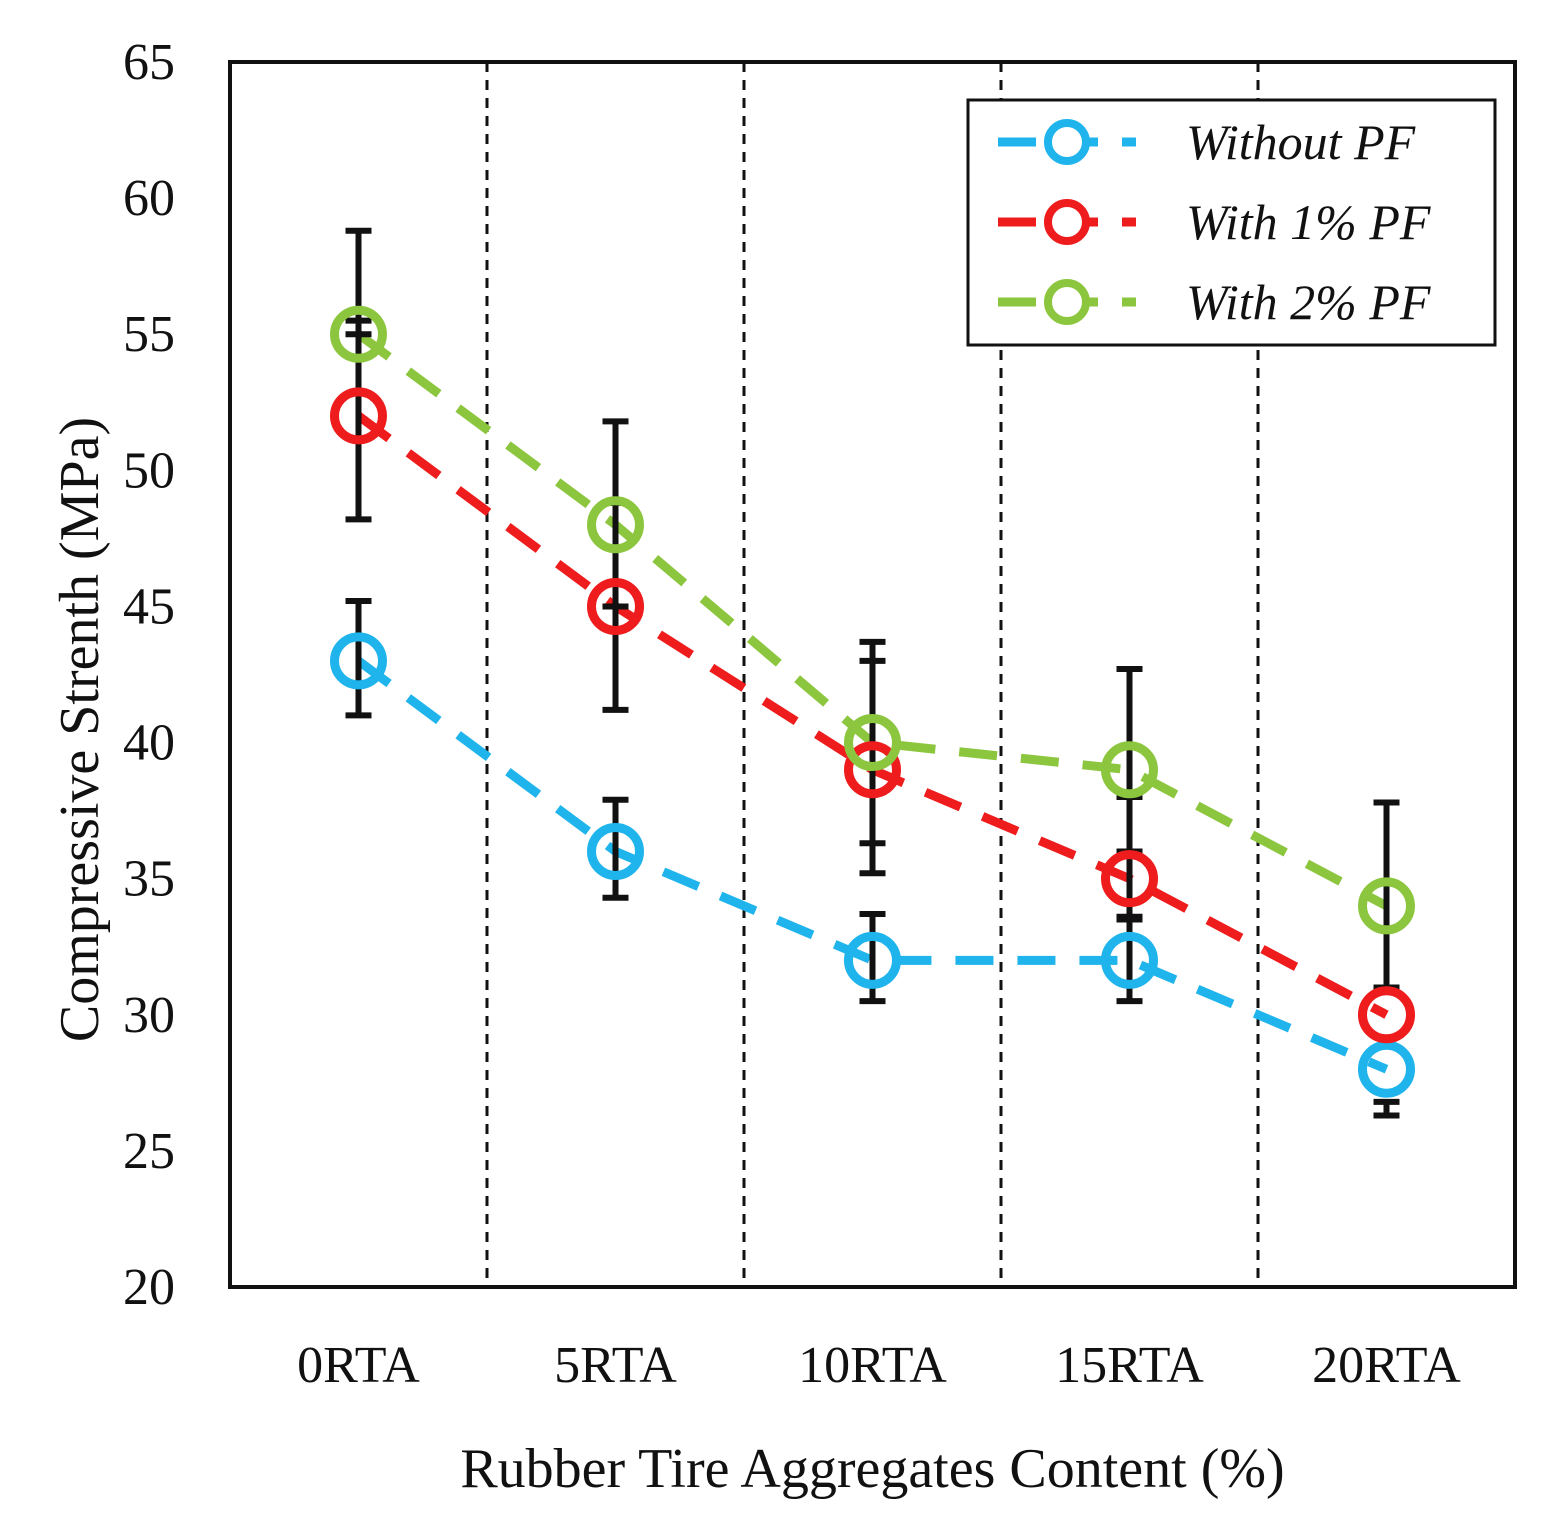  I want to click on y-tick-label: 20, so click(149, 1287).